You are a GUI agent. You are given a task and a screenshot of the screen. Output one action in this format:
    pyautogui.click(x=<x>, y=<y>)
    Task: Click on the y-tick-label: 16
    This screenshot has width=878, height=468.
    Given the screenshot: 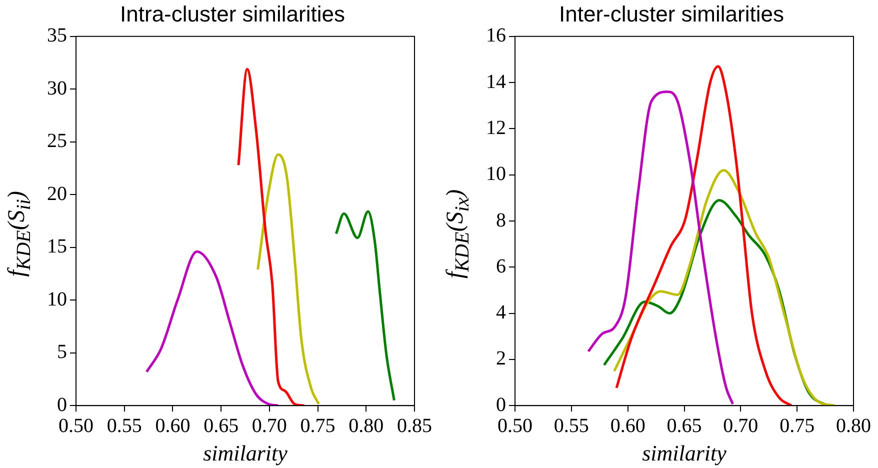 What is the action you would take?
    pyautogui.click(x=496, y=35)
    